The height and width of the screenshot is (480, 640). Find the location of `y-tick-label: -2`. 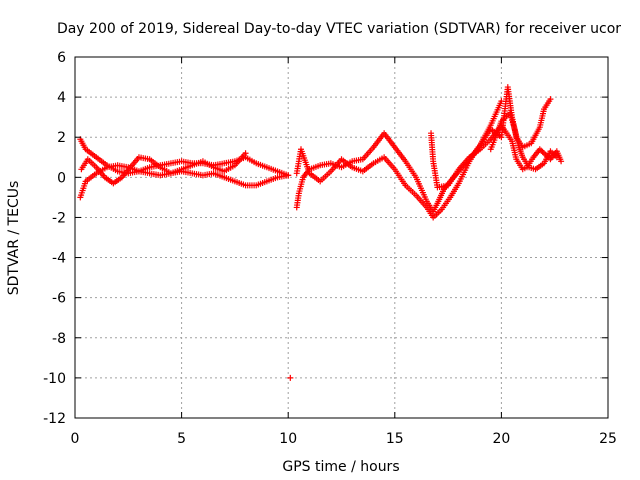

y-tick-label: -2 is located at coordinates (59, 218).